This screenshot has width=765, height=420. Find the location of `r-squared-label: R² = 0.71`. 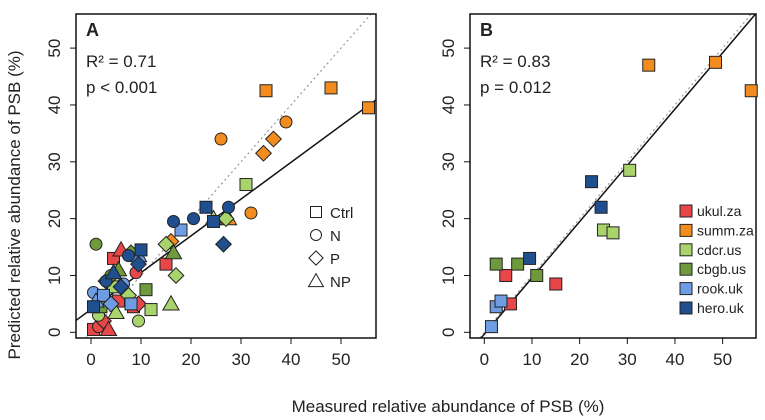

r-squared-label: R² = 0.71 is located at coordinates (121, 61).